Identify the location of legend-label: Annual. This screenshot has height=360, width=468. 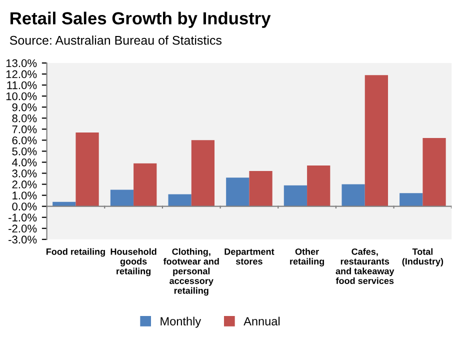
(262, 321).